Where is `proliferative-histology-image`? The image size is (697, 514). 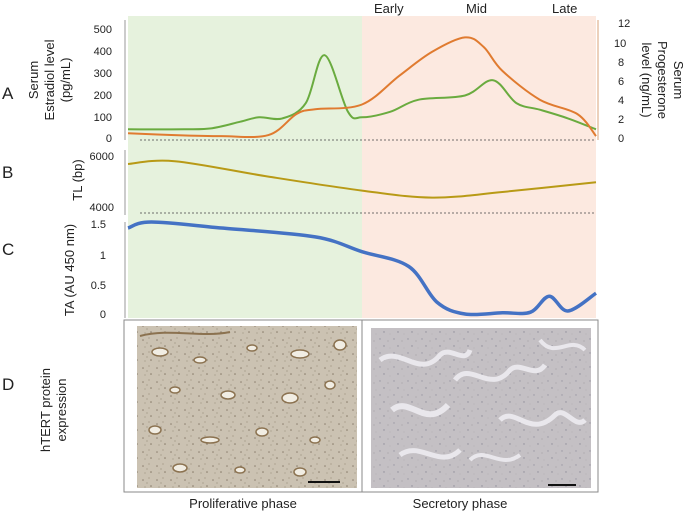 proliferative-histology-image is located at coordinates (247, 407).